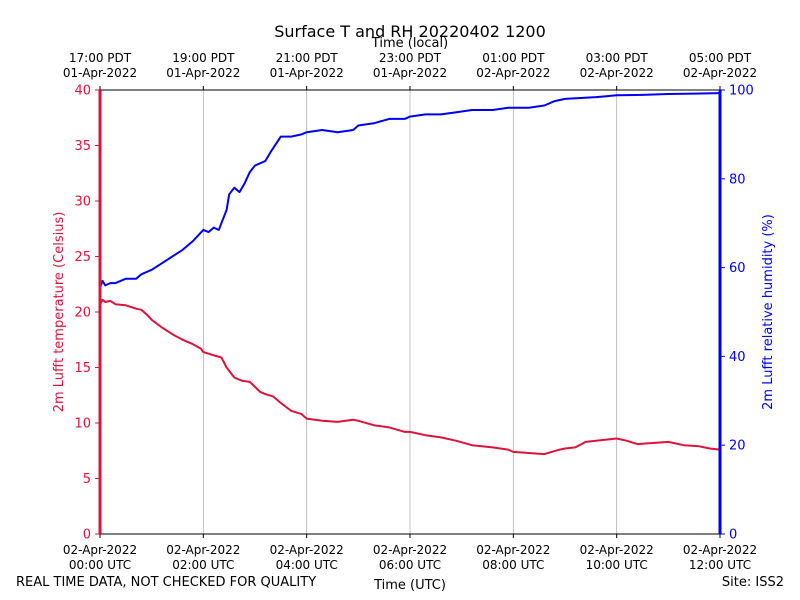 The height and width of the screenshot is (600, 800). What do you see at coordinates (409, 43) in the screenshot?
I see `top-axis-label: Time (local)` at bounding box center [409, 43].